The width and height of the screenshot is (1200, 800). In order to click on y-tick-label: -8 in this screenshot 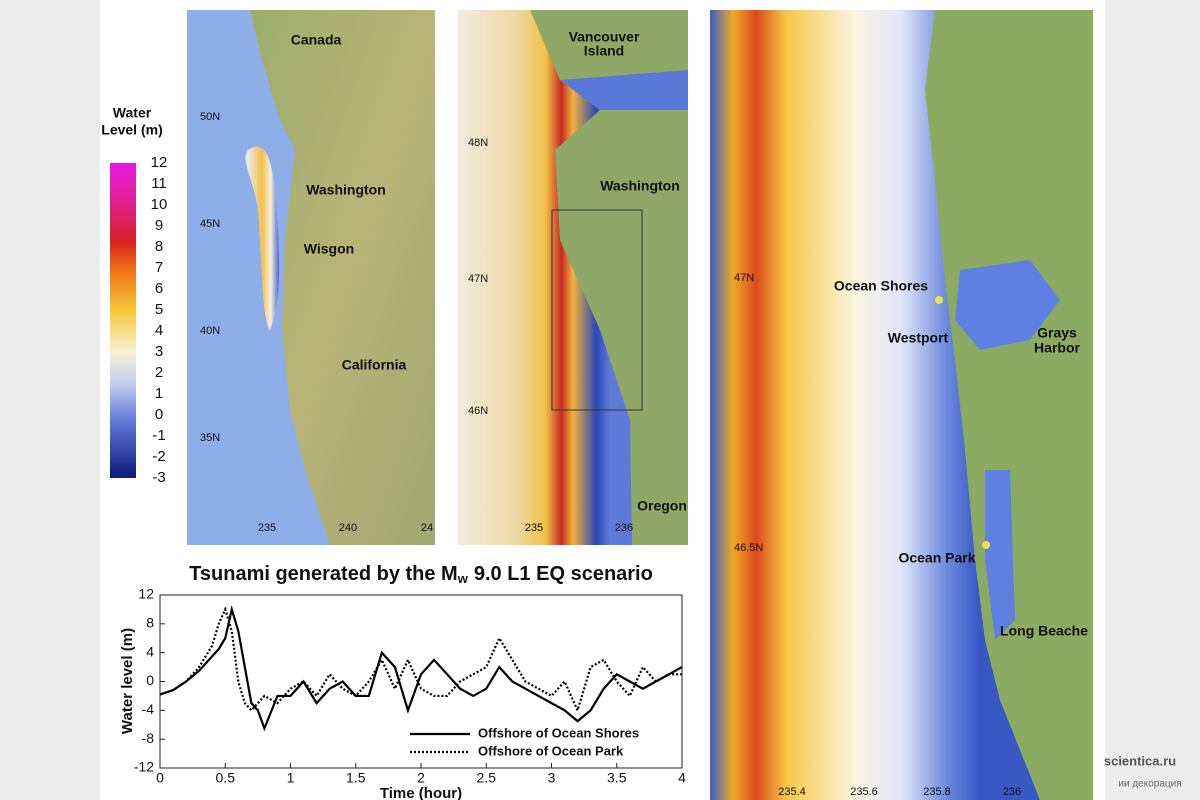, I will do `click(148, 738)`.